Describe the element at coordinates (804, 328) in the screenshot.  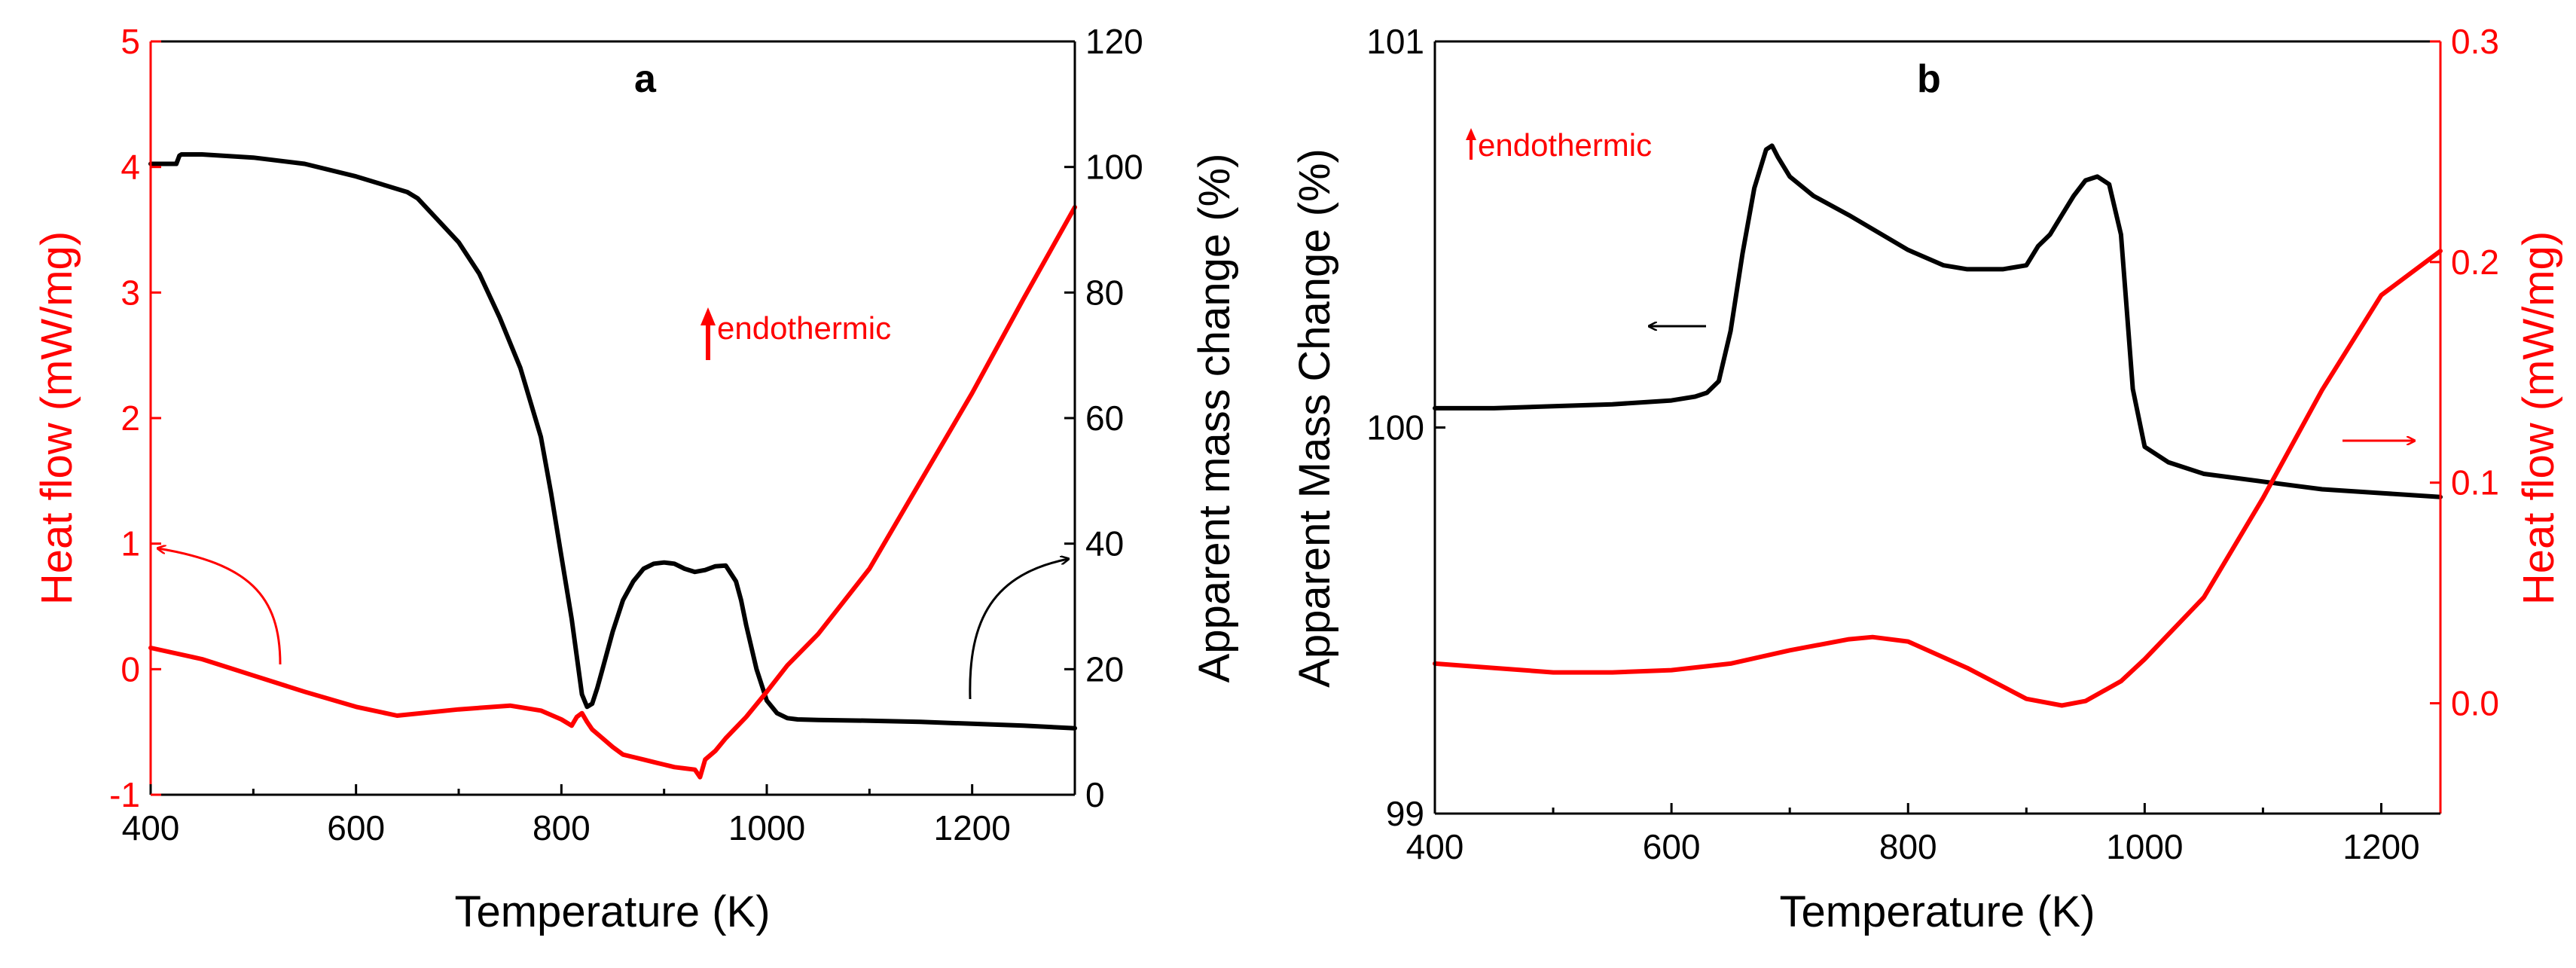
I see `panel-a-endothermic-label: endothermic` at that location.